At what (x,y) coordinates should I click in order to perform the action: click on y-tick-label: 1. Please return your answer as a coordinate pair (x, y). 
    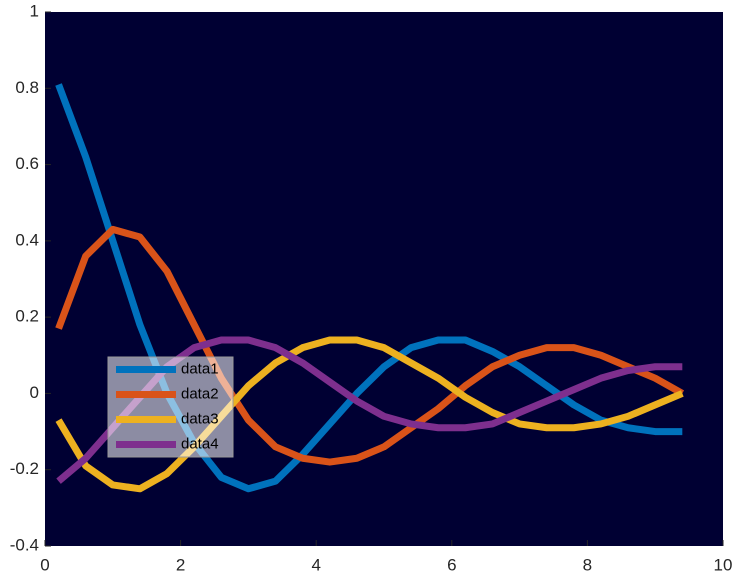
    Looking at the image, I should click on (34, 10).